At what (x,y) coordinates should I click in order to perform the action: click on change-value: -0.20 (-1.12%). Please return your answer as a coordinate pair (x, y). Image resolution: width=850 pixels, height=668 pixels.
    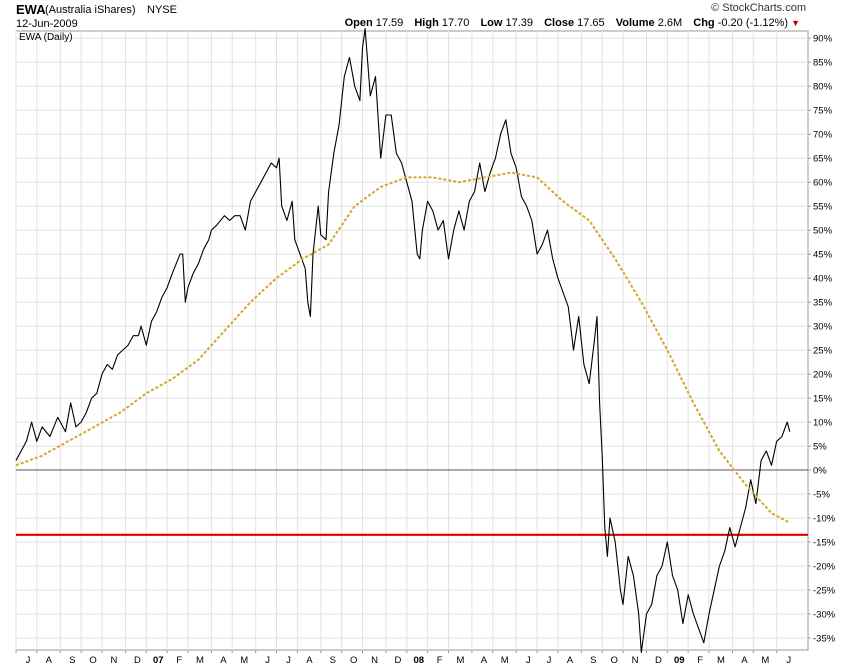
    Looking at the image, I should click on (753, 23).